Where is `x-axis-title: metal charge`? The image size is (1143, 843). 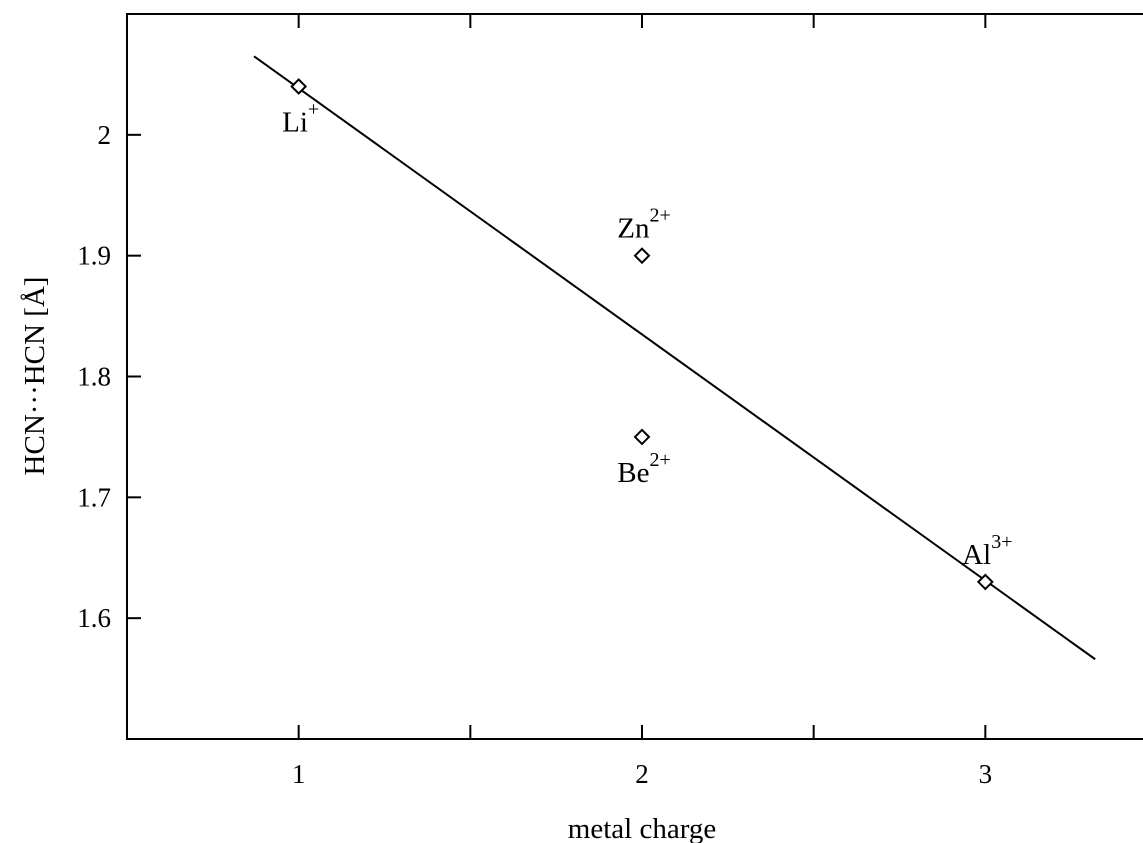
x-axis-title: metal charge is located at coordinates (642, 828).